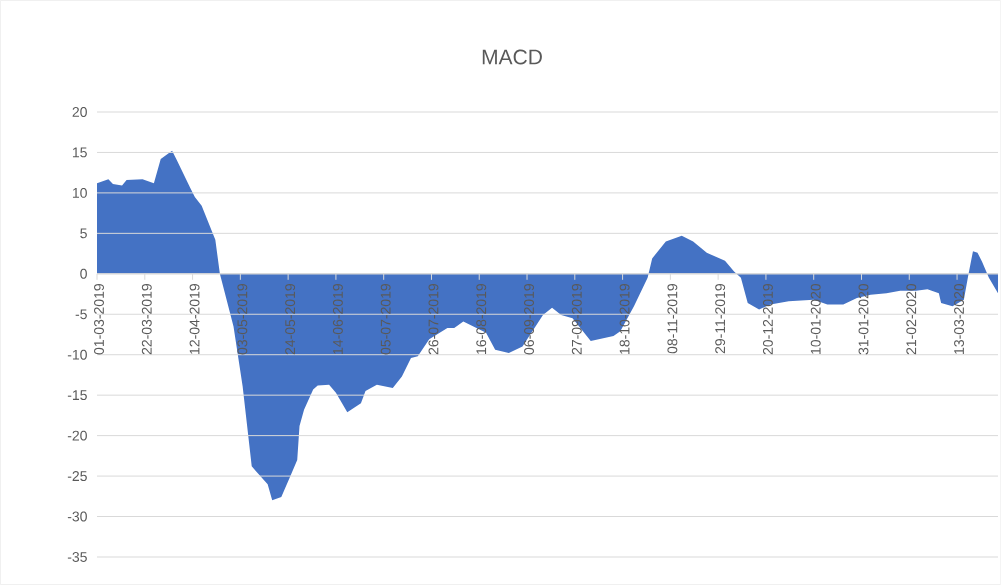 This screenshot has height=585, width=1001. What do you see at coordinates (767, 319) in the screenshot?
I see `x-tick-label: 20-12-2019` at bounding box center [767, 319].